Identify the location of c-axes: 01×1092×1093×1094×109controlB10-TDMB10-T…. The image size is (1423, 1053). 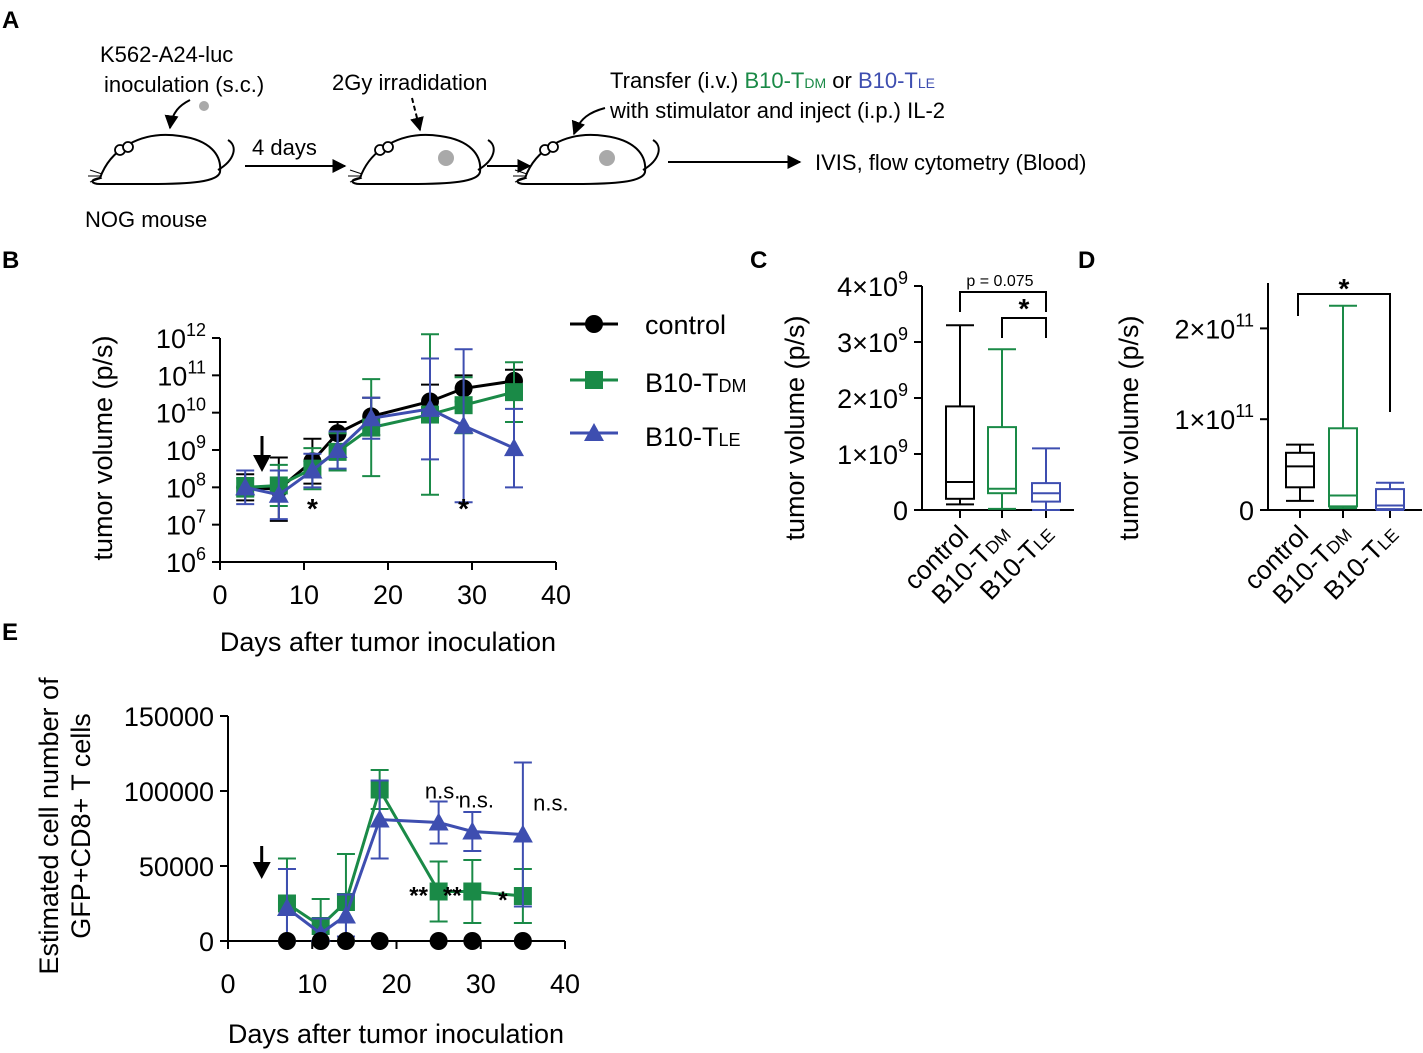
(955, 439).